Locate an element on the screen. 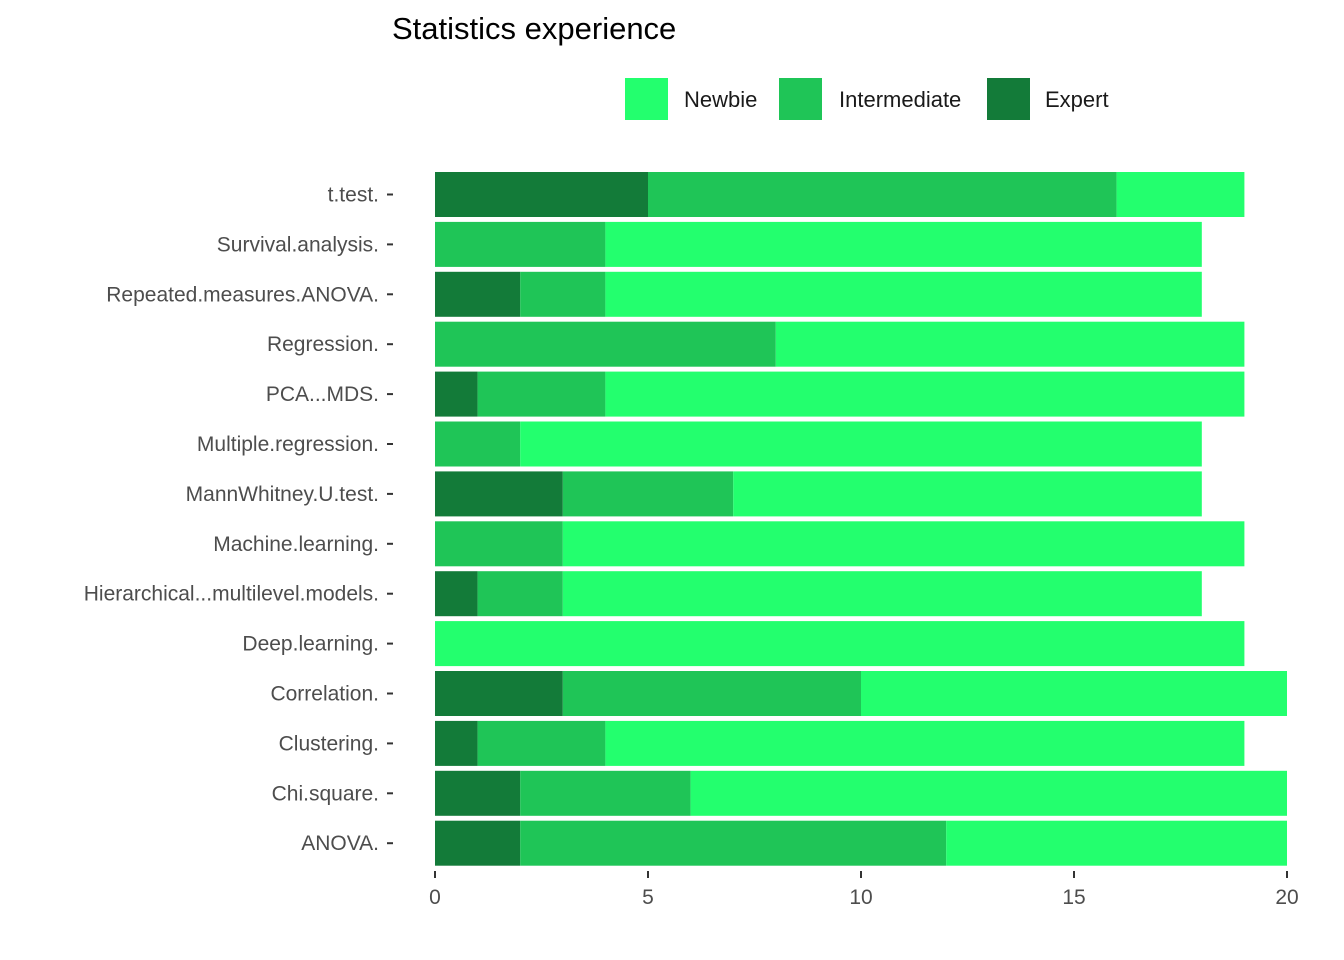  bar-machine-learning-newbie is located at coordinates (903, 544).